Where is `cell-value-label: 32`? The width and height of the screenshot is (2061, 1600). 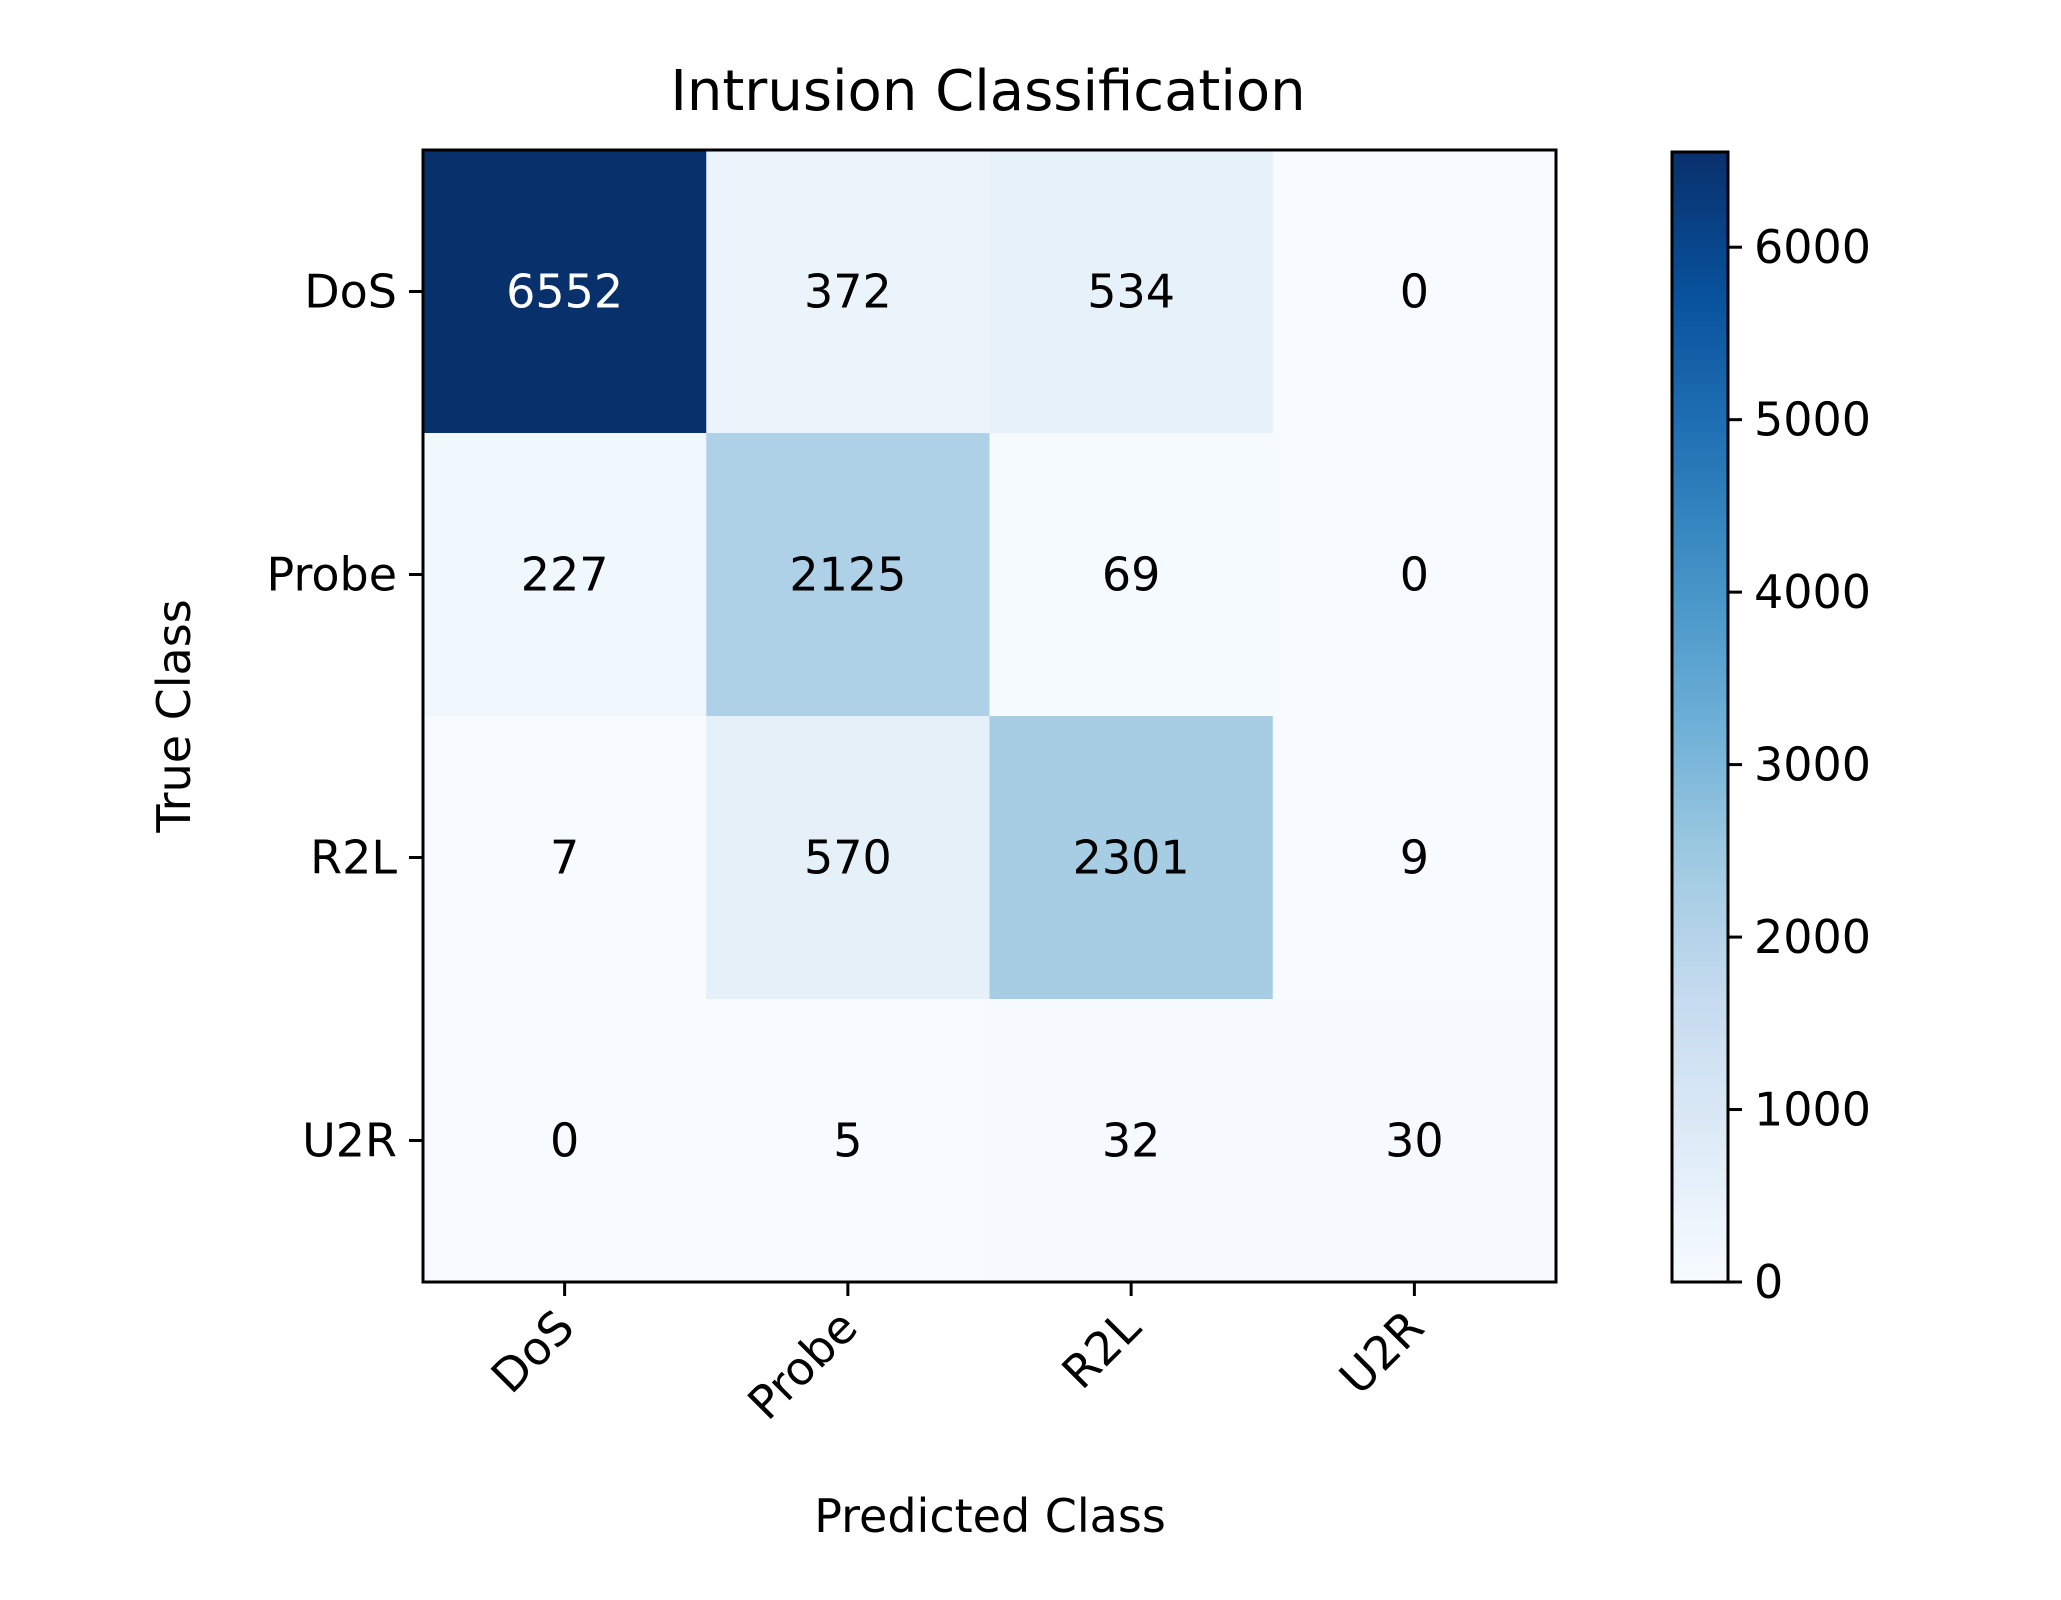 cell-value-label: 32 is located at coordinates (1131, 1141).